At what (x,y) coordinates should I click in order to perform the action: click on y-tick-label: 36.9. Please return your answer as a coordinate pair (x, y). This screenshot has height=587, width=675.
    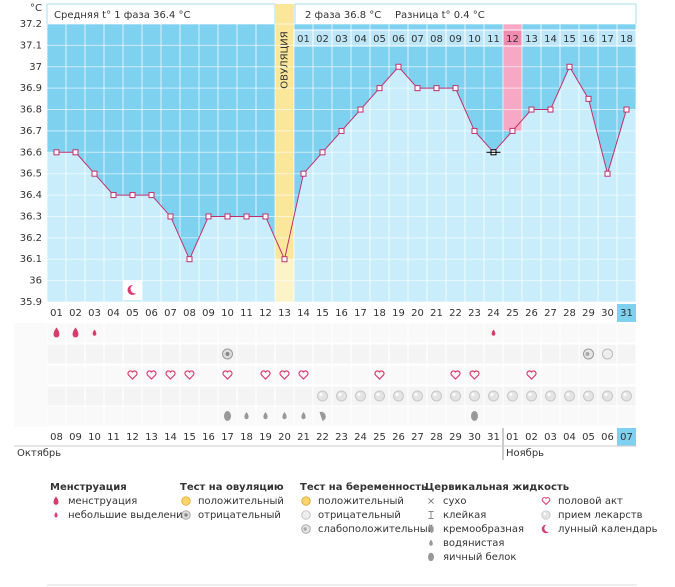
    Looking at the image, I should click on (31, 88).